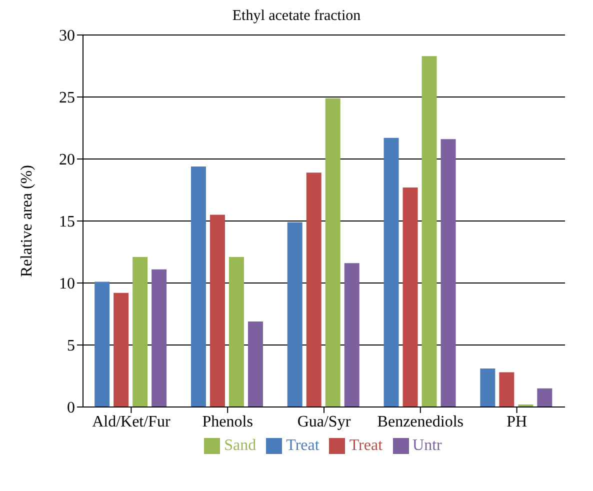  What do you see at coordinates (240, 445) in the screenshot?
I see `legend-label: Sand` at bounding box center [240, 445].